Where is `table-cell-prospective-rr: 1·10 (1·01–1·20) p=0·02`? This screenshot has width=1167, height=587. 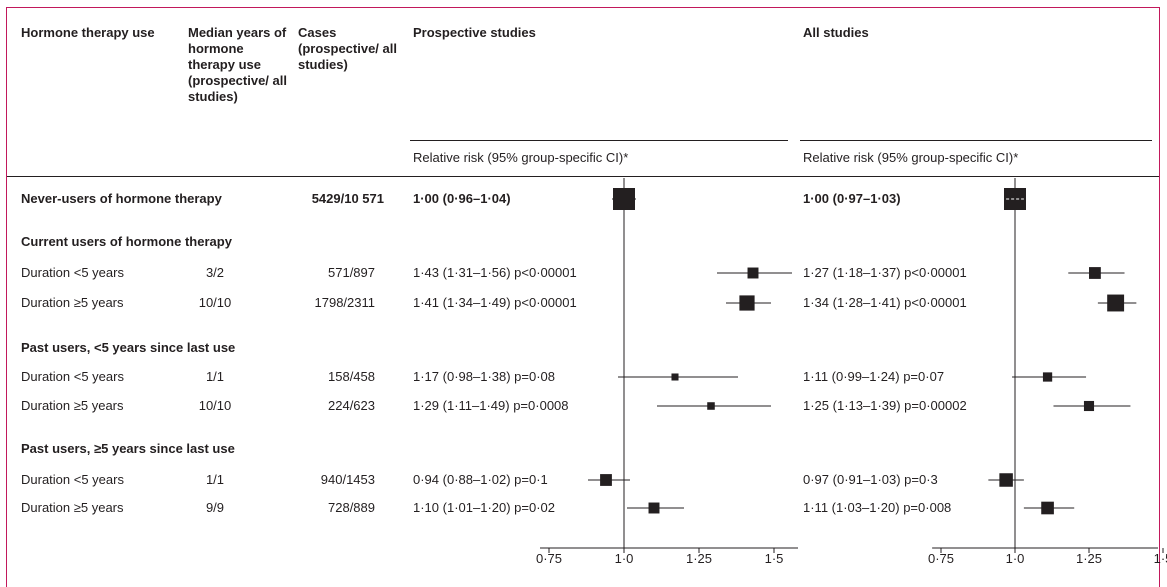
table-cell-prospective-rr: 1·10 (1·01–1·20) p=0·02 is located at coordinates (484, 507).